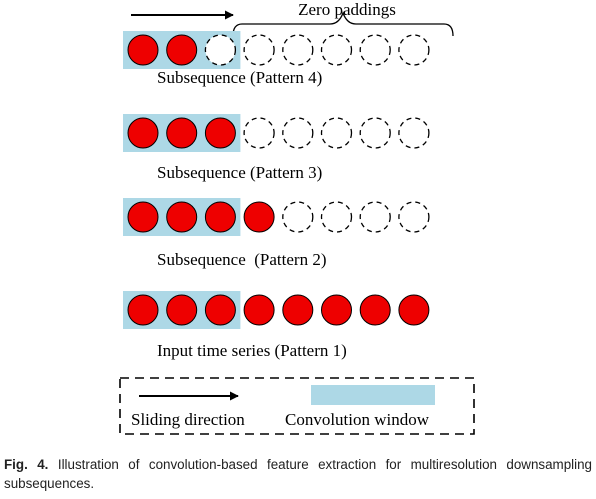  What do you see at coordinates (297, 406) in the screenshot?
I see `legend-box` at bounding box center [297, 406].